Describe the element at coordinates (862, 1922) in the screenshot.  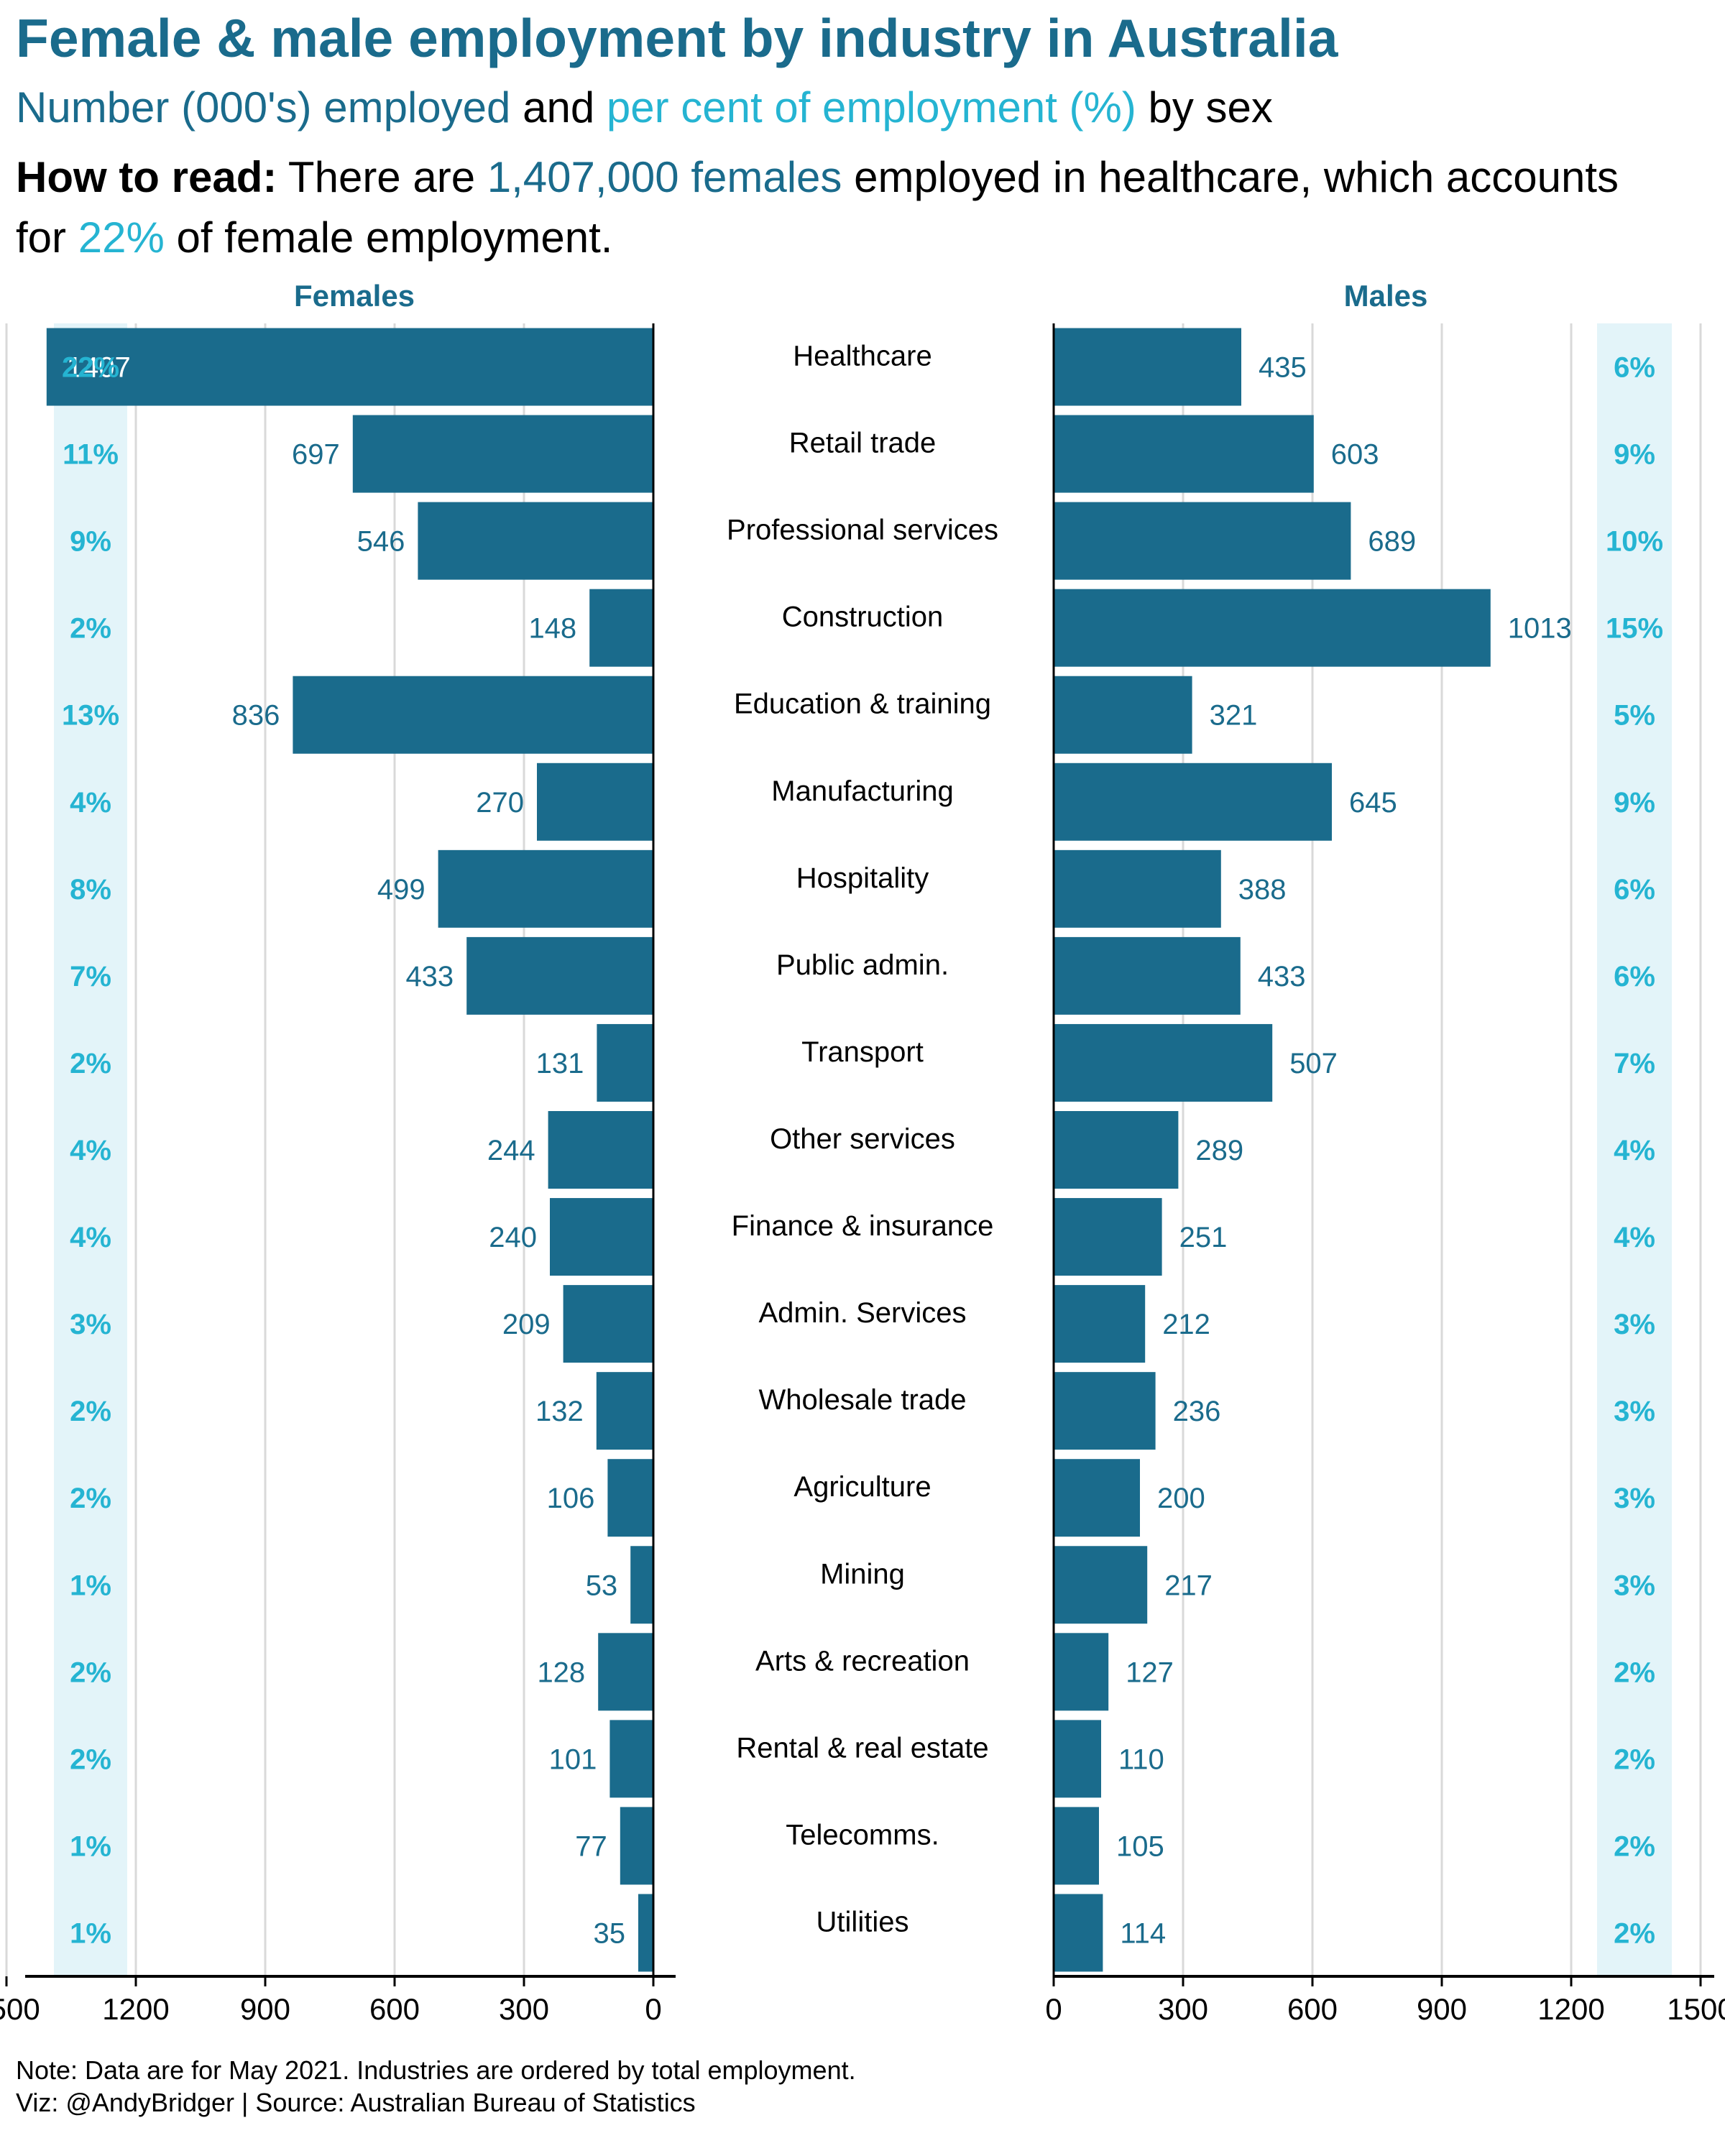
I see `category-label: Utilities` at that location.